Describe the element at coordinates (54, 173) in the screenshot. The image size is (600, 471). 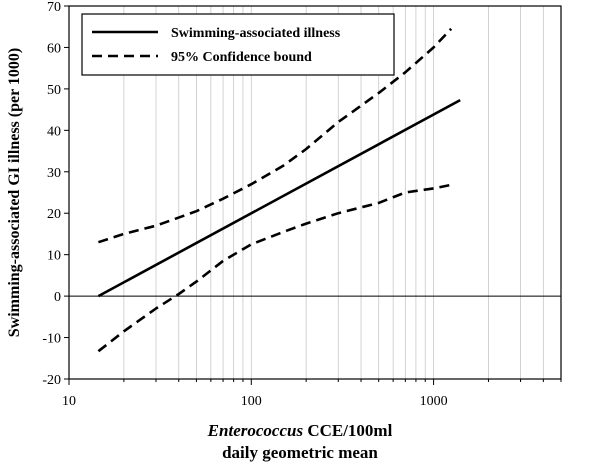
I see `y-tick-label: 30` at that location.